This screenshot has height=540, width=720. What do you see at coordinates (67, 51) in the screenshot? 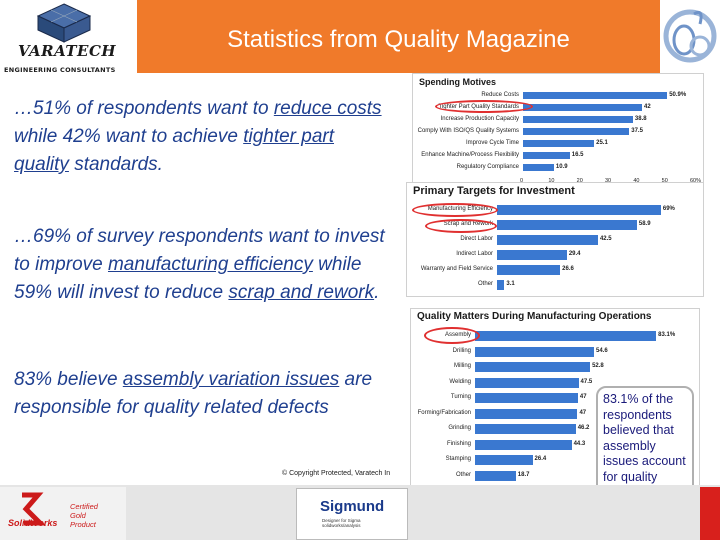
I see `logo-company-name: VARATECH` at bounding box center [67, 51].